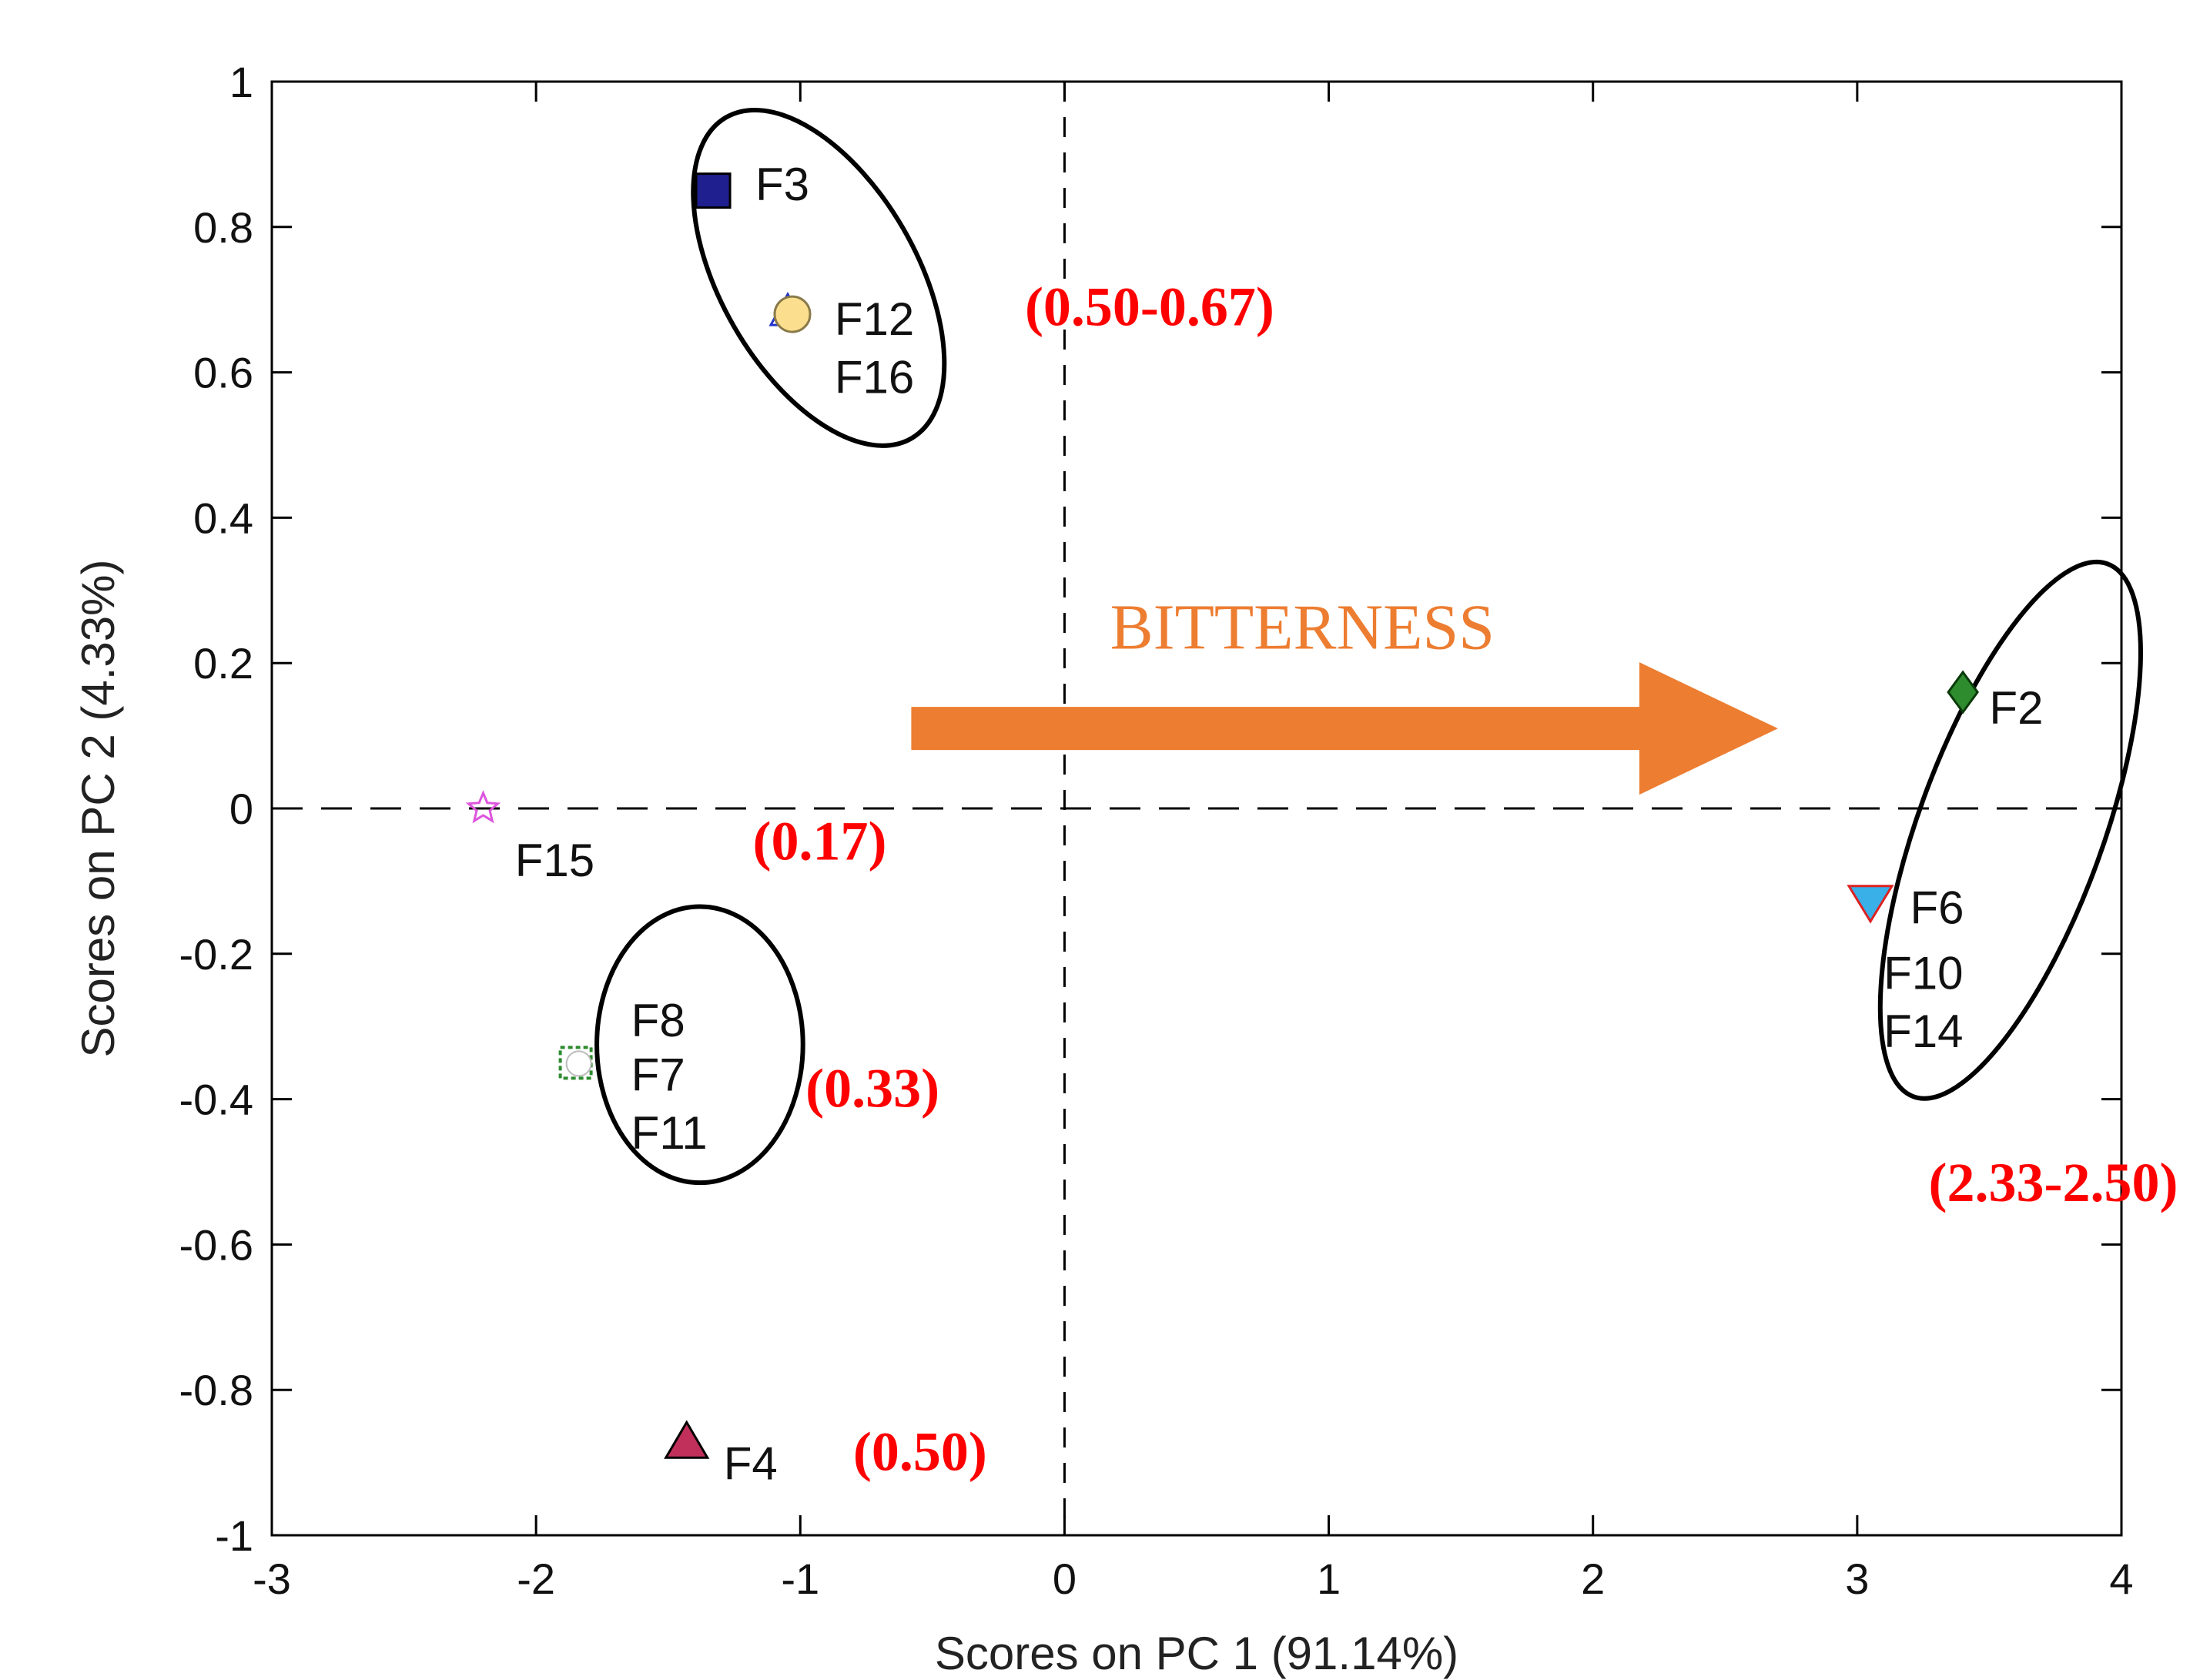 This screenshot has width=2210, height=1680. Describe the element at coordinates (241, 809) in the screenshot. I see `y-tick-label: 0` at that location.